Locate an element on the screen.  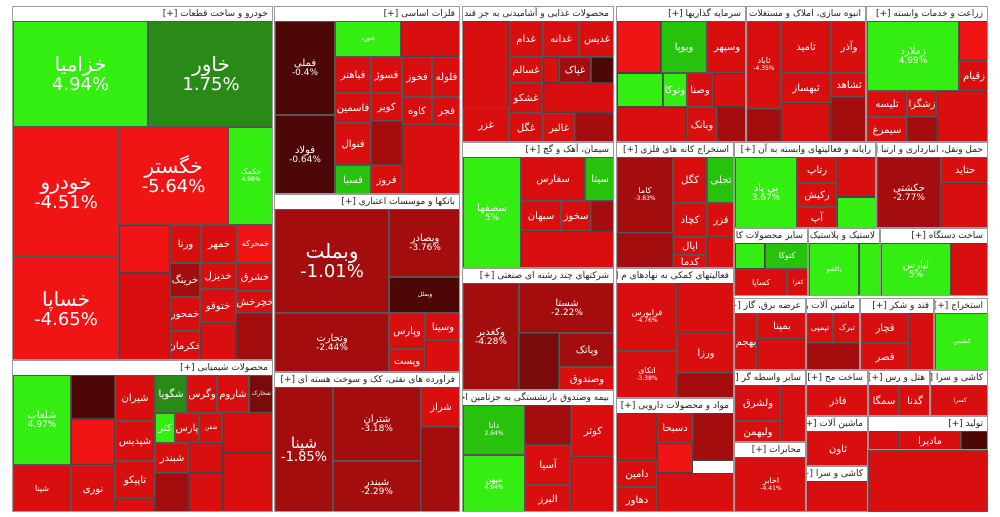
tile-4: فزر is located at coordinates (720, 220).